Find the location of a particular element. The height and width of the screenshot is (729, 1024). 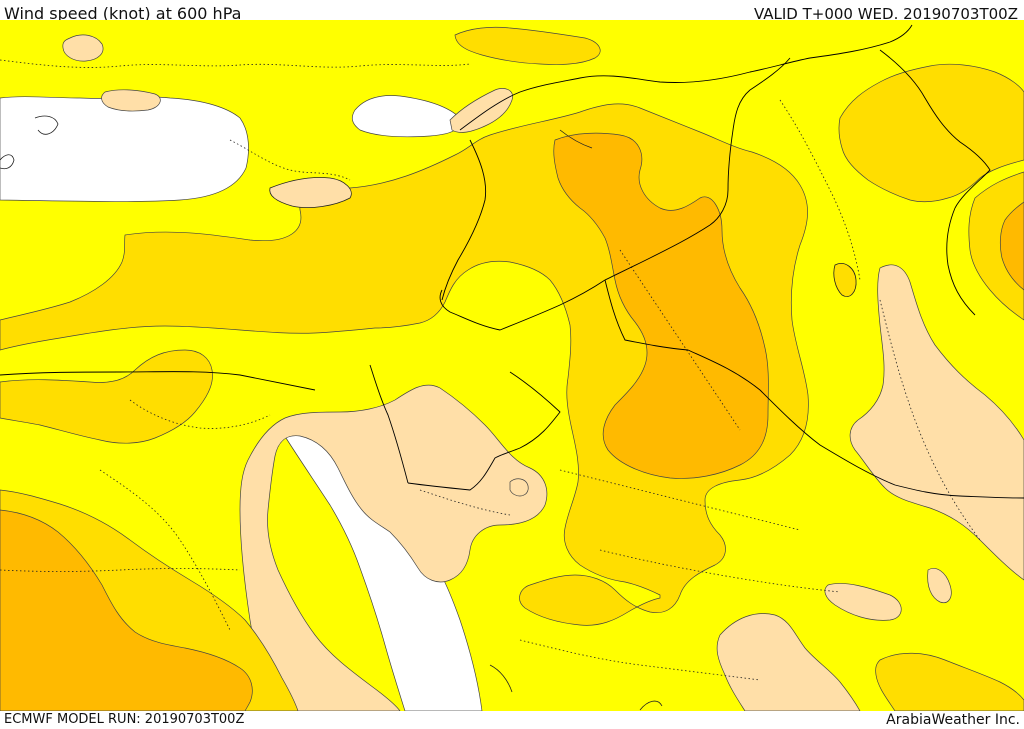

map-title: Wind speed (knot) at 600 hPa is located at coordinates (123, 13).